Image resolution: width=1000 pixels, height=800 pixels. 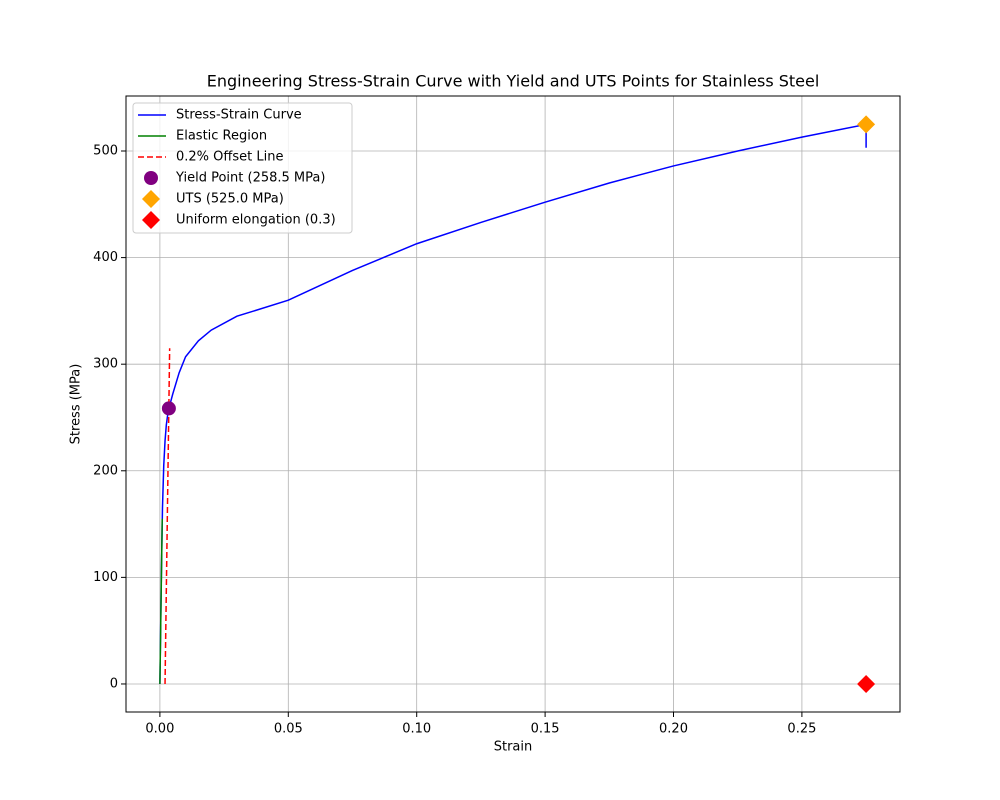 What do you see at coordinates (221, 136) in the screenshot?
I see `legend-label: Elastic Region` at bounding box center [221, 136].